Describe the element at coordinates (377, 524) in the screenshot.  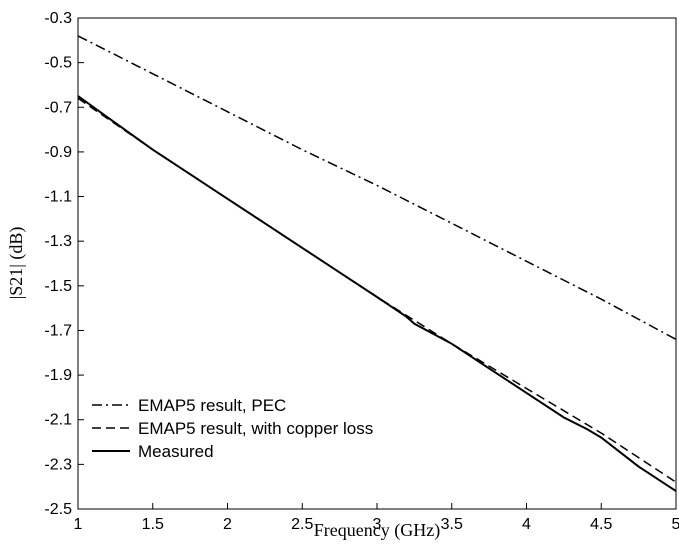
I see `x-tick-label: 3` at that location.